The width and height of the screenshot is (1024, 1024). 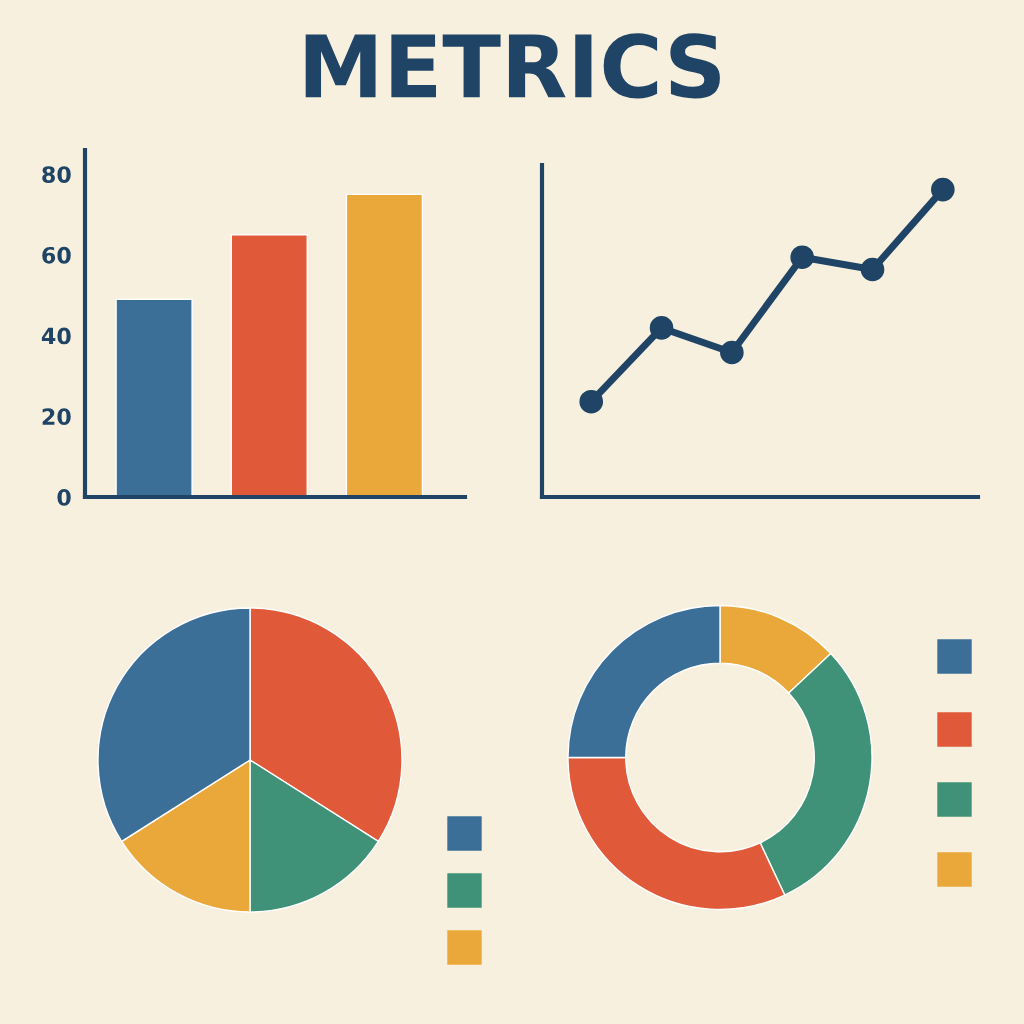 I want to click on y-tick-label: 40, so click(x=56, y=336).